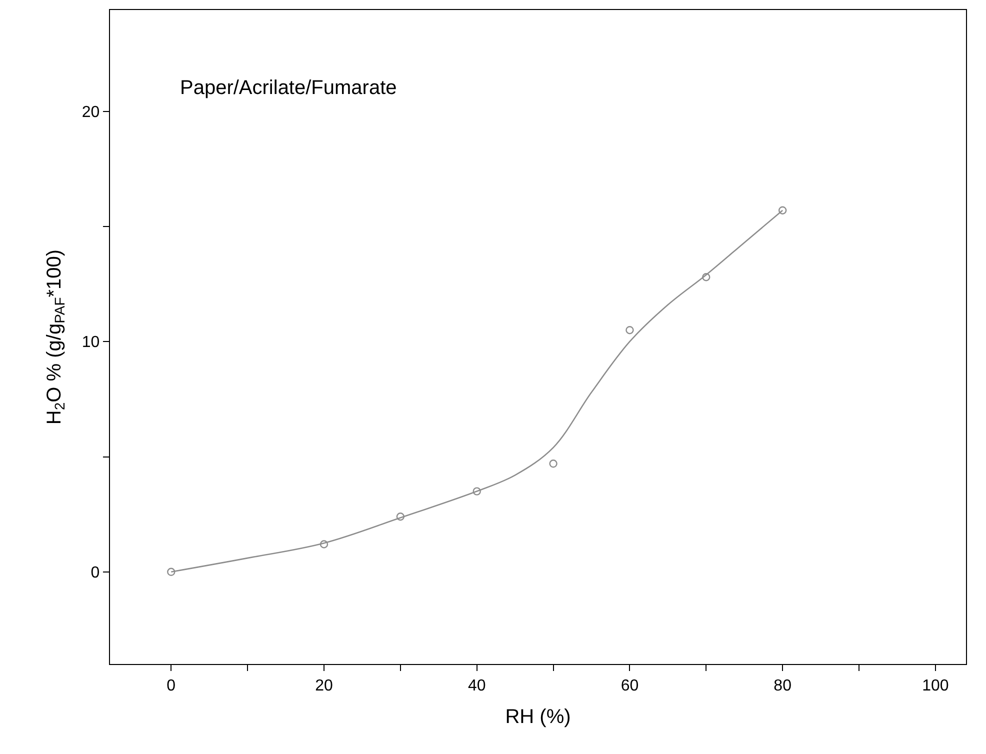  I want to click on x-tick-label: 20, so click(324, 685).